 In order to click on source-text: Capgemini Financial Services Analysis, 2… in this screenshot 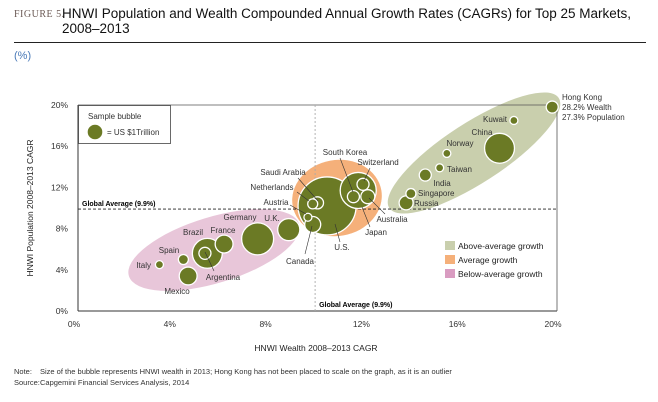, I will do `click(115, 382)`.